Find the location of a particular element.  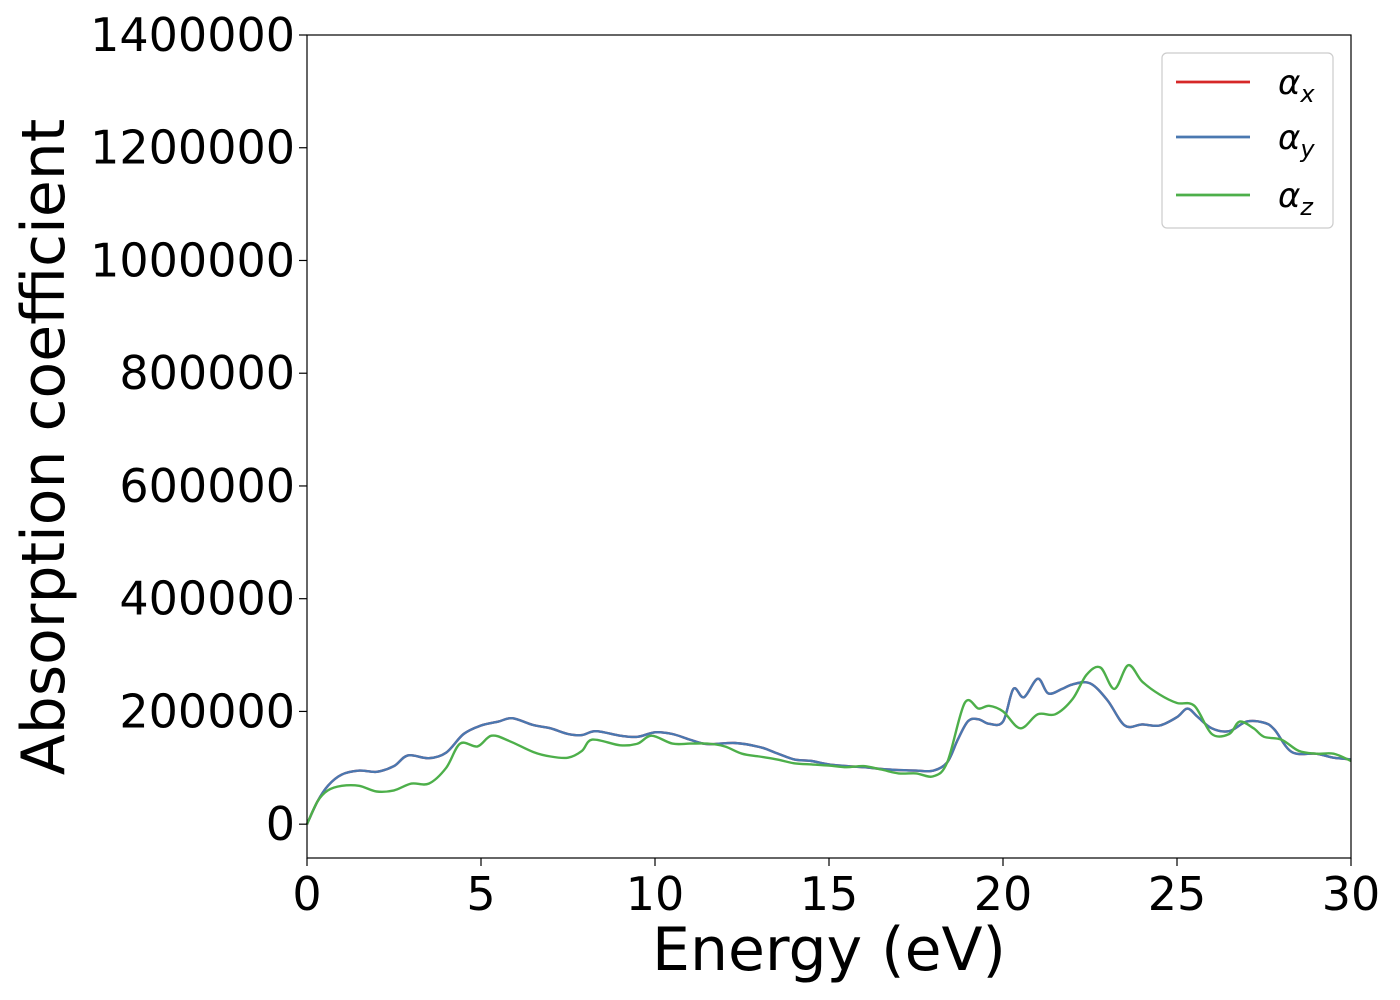

series-line-z is located at coordinates (828, 744).